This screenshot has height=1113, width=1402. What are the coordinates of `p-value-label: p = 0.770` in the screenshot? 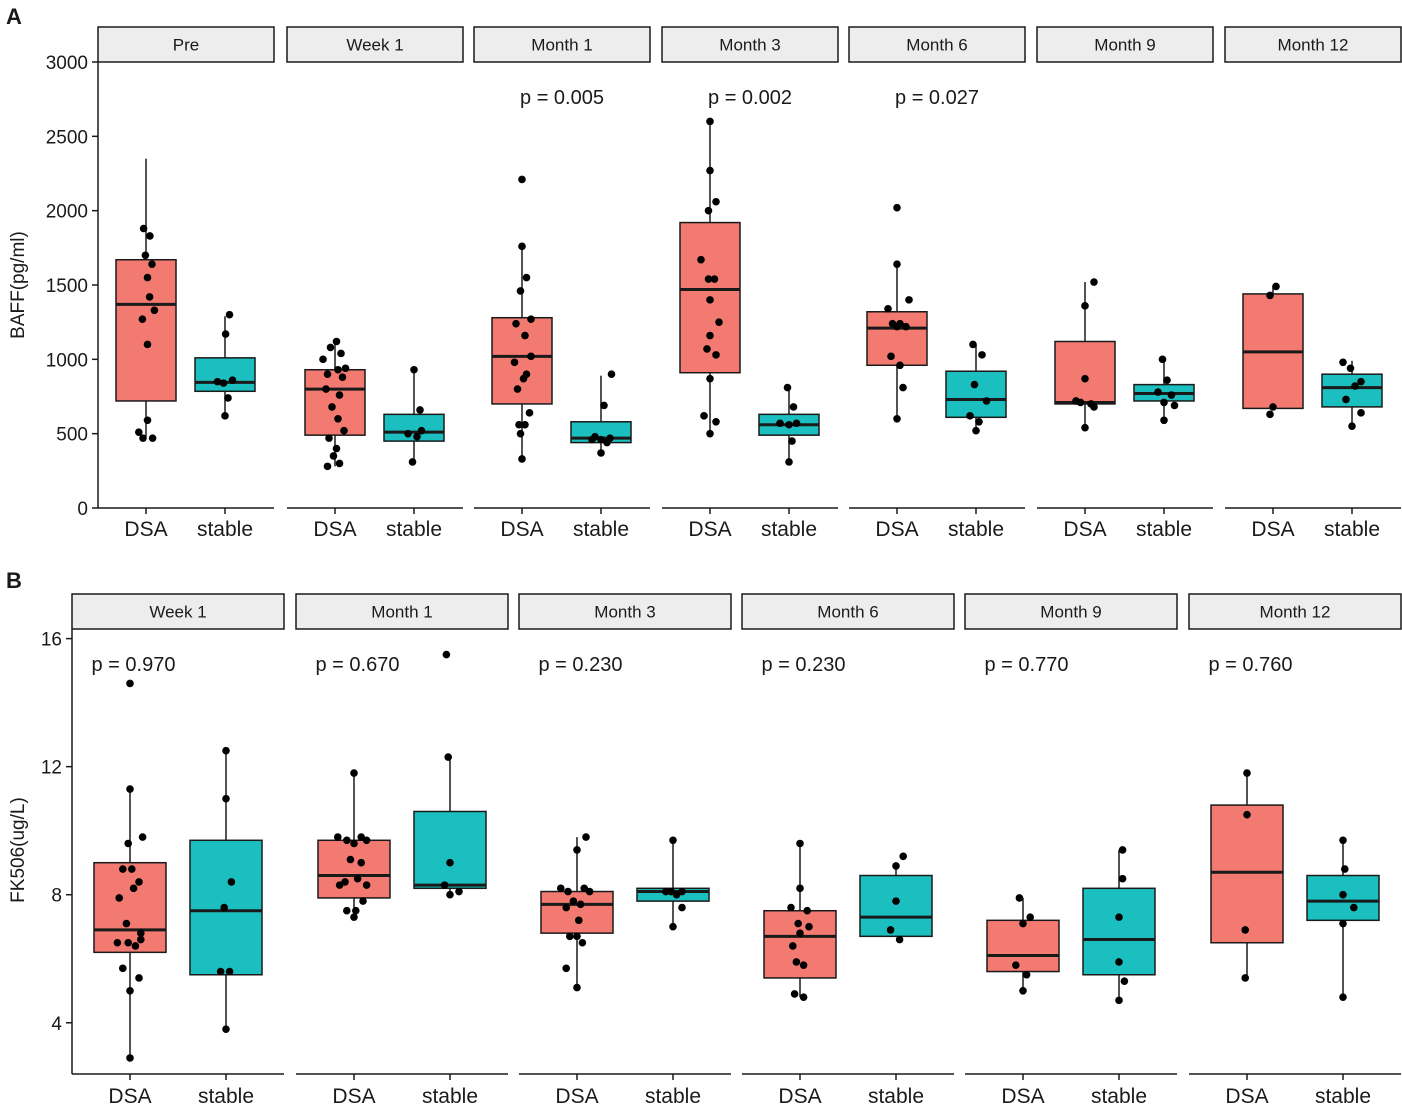 It's located at (1026, 665).